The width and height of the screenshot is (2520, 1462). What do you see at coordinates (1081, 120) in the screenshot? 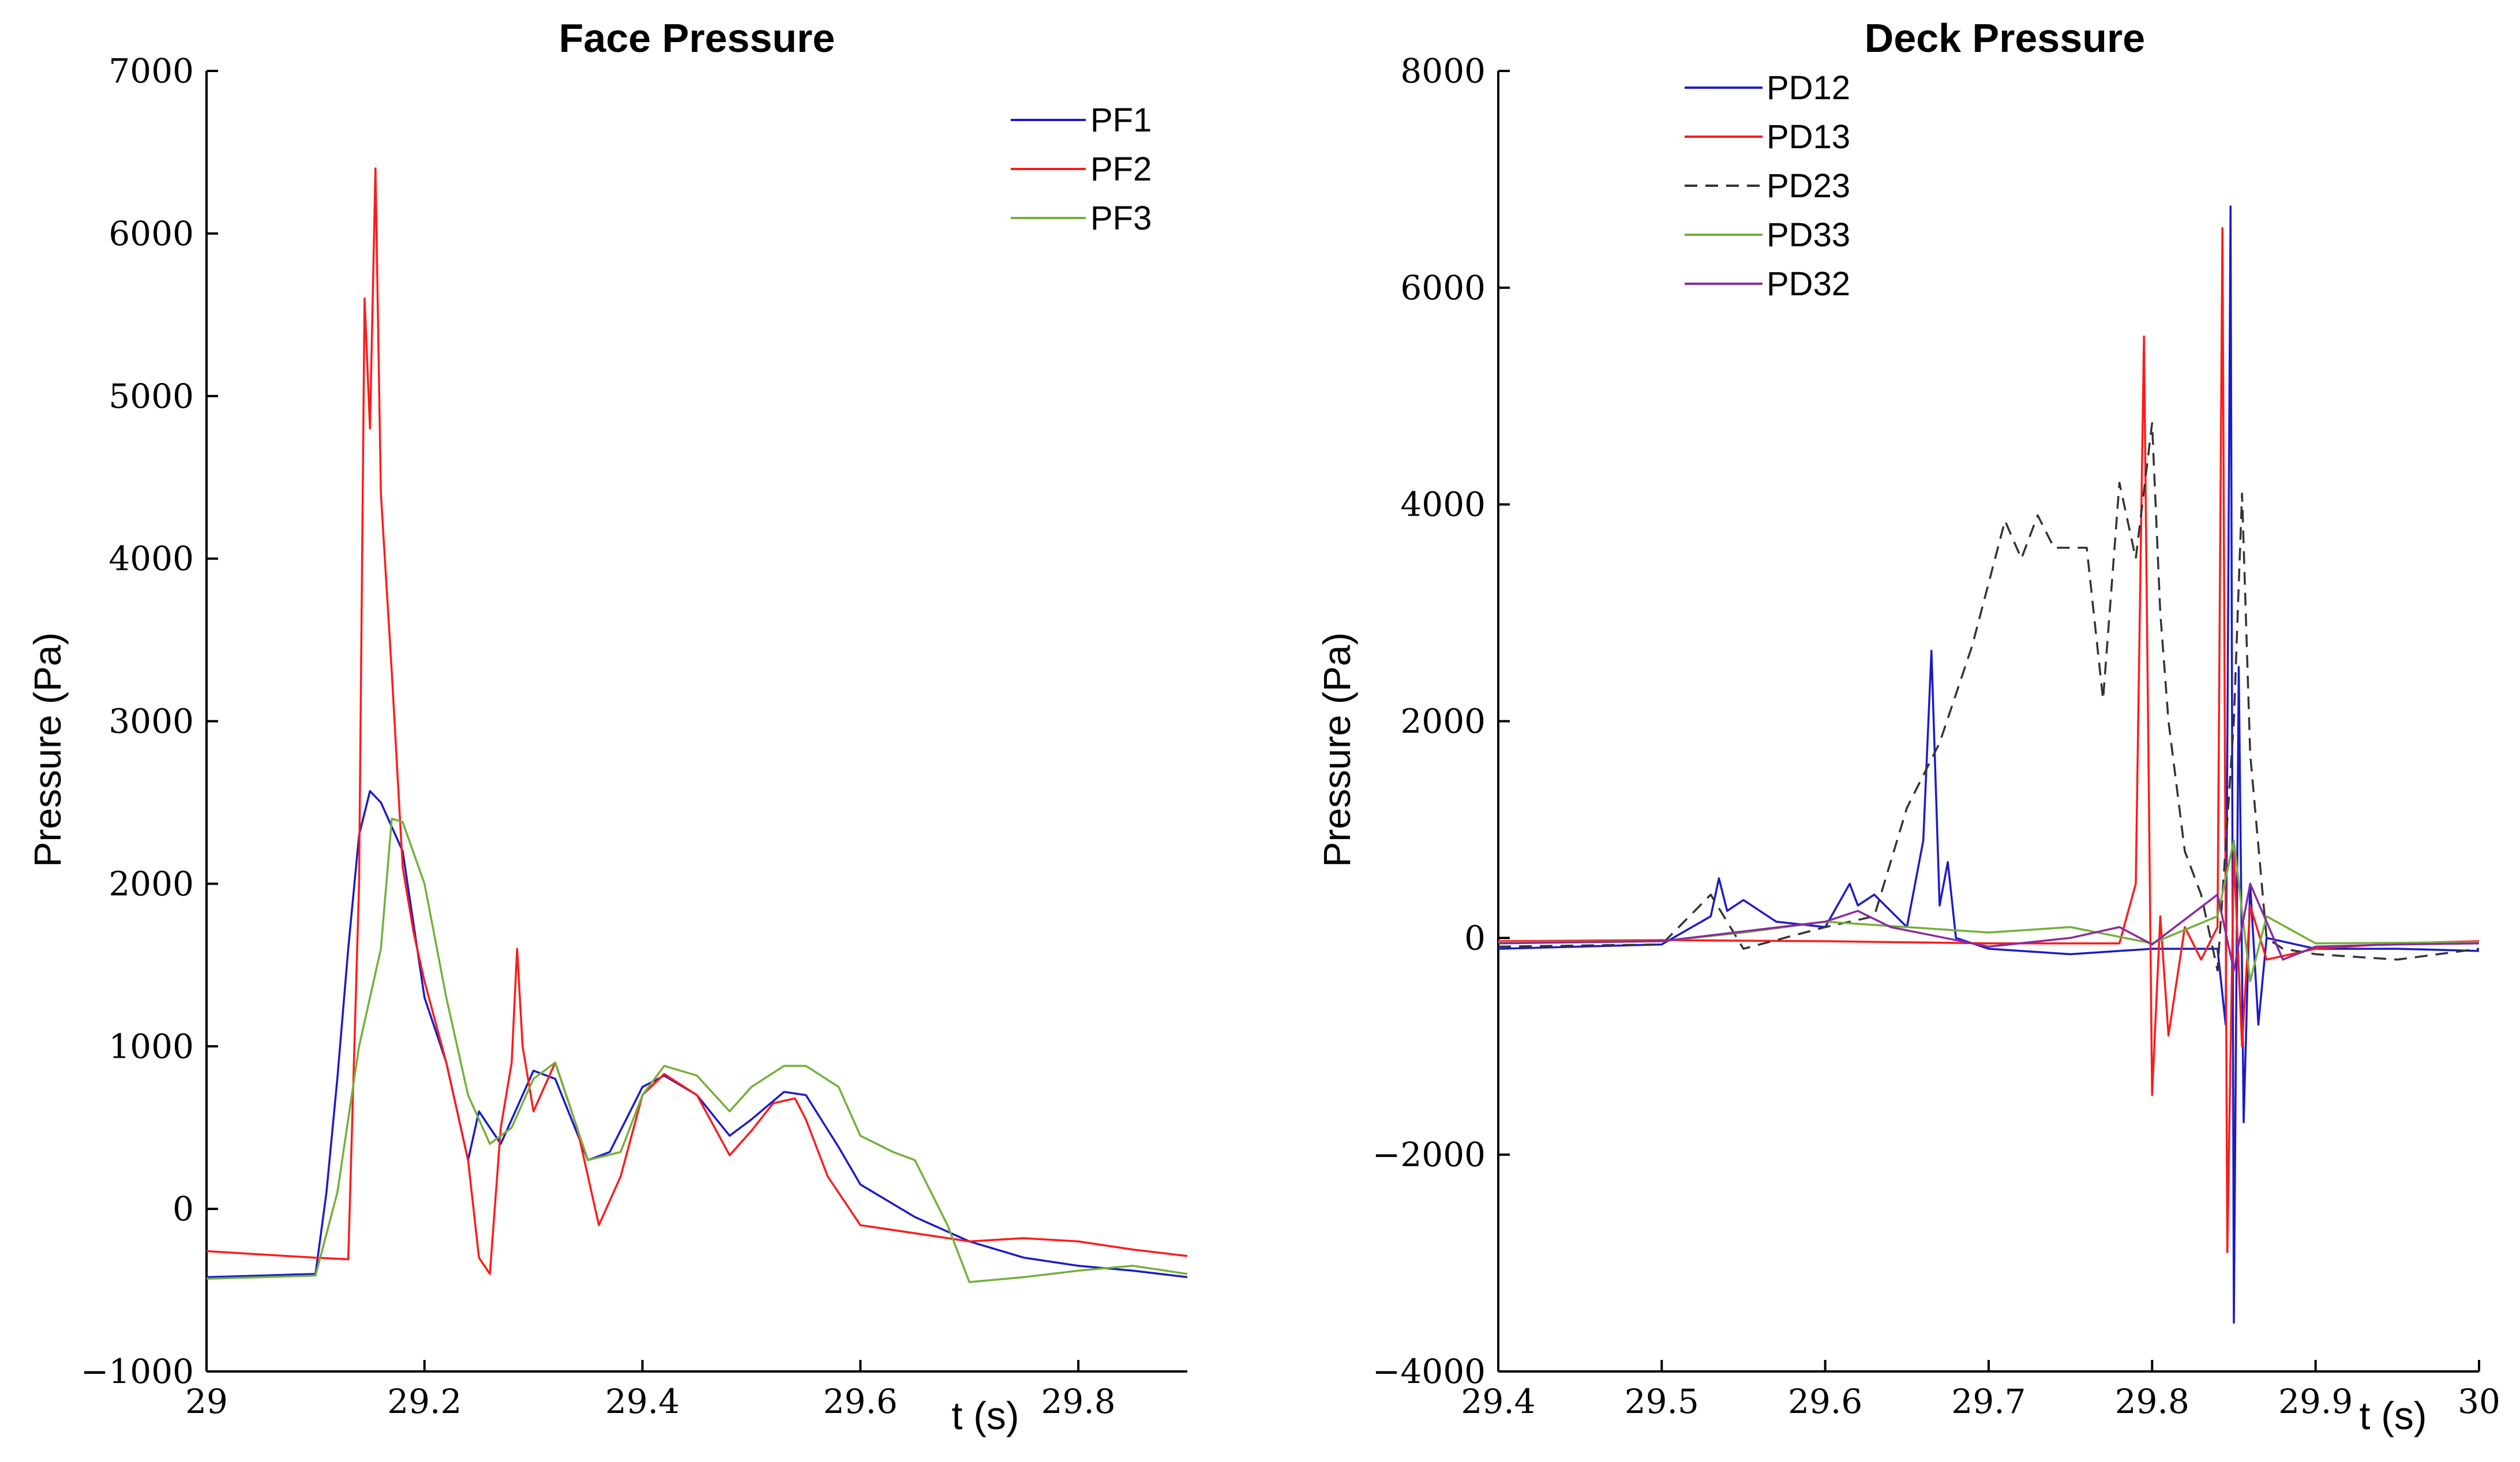
I see `legend-entry-pf1: PF1` at bounding box center [1081, 120].